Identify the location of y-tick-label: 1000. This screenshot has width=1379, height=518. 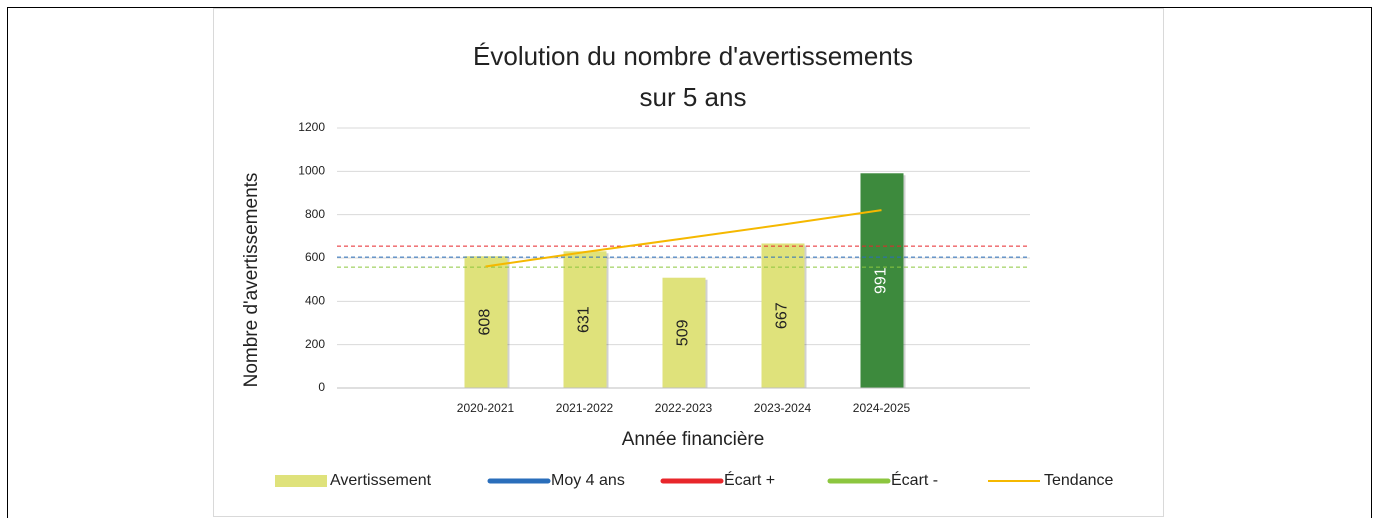
(311, 171).